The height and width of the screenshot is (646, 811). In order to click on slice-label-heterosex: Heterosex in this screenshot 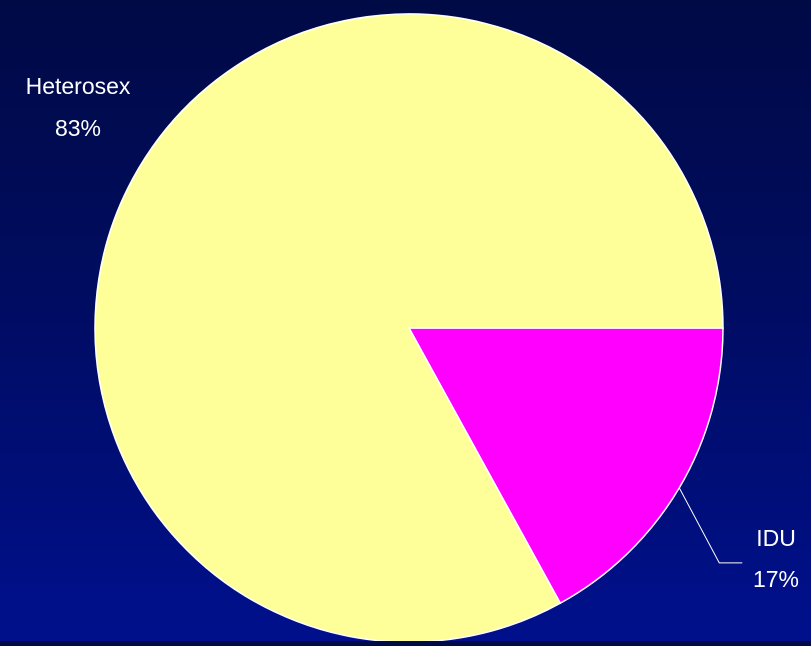, I will do `click(78, 86)`.